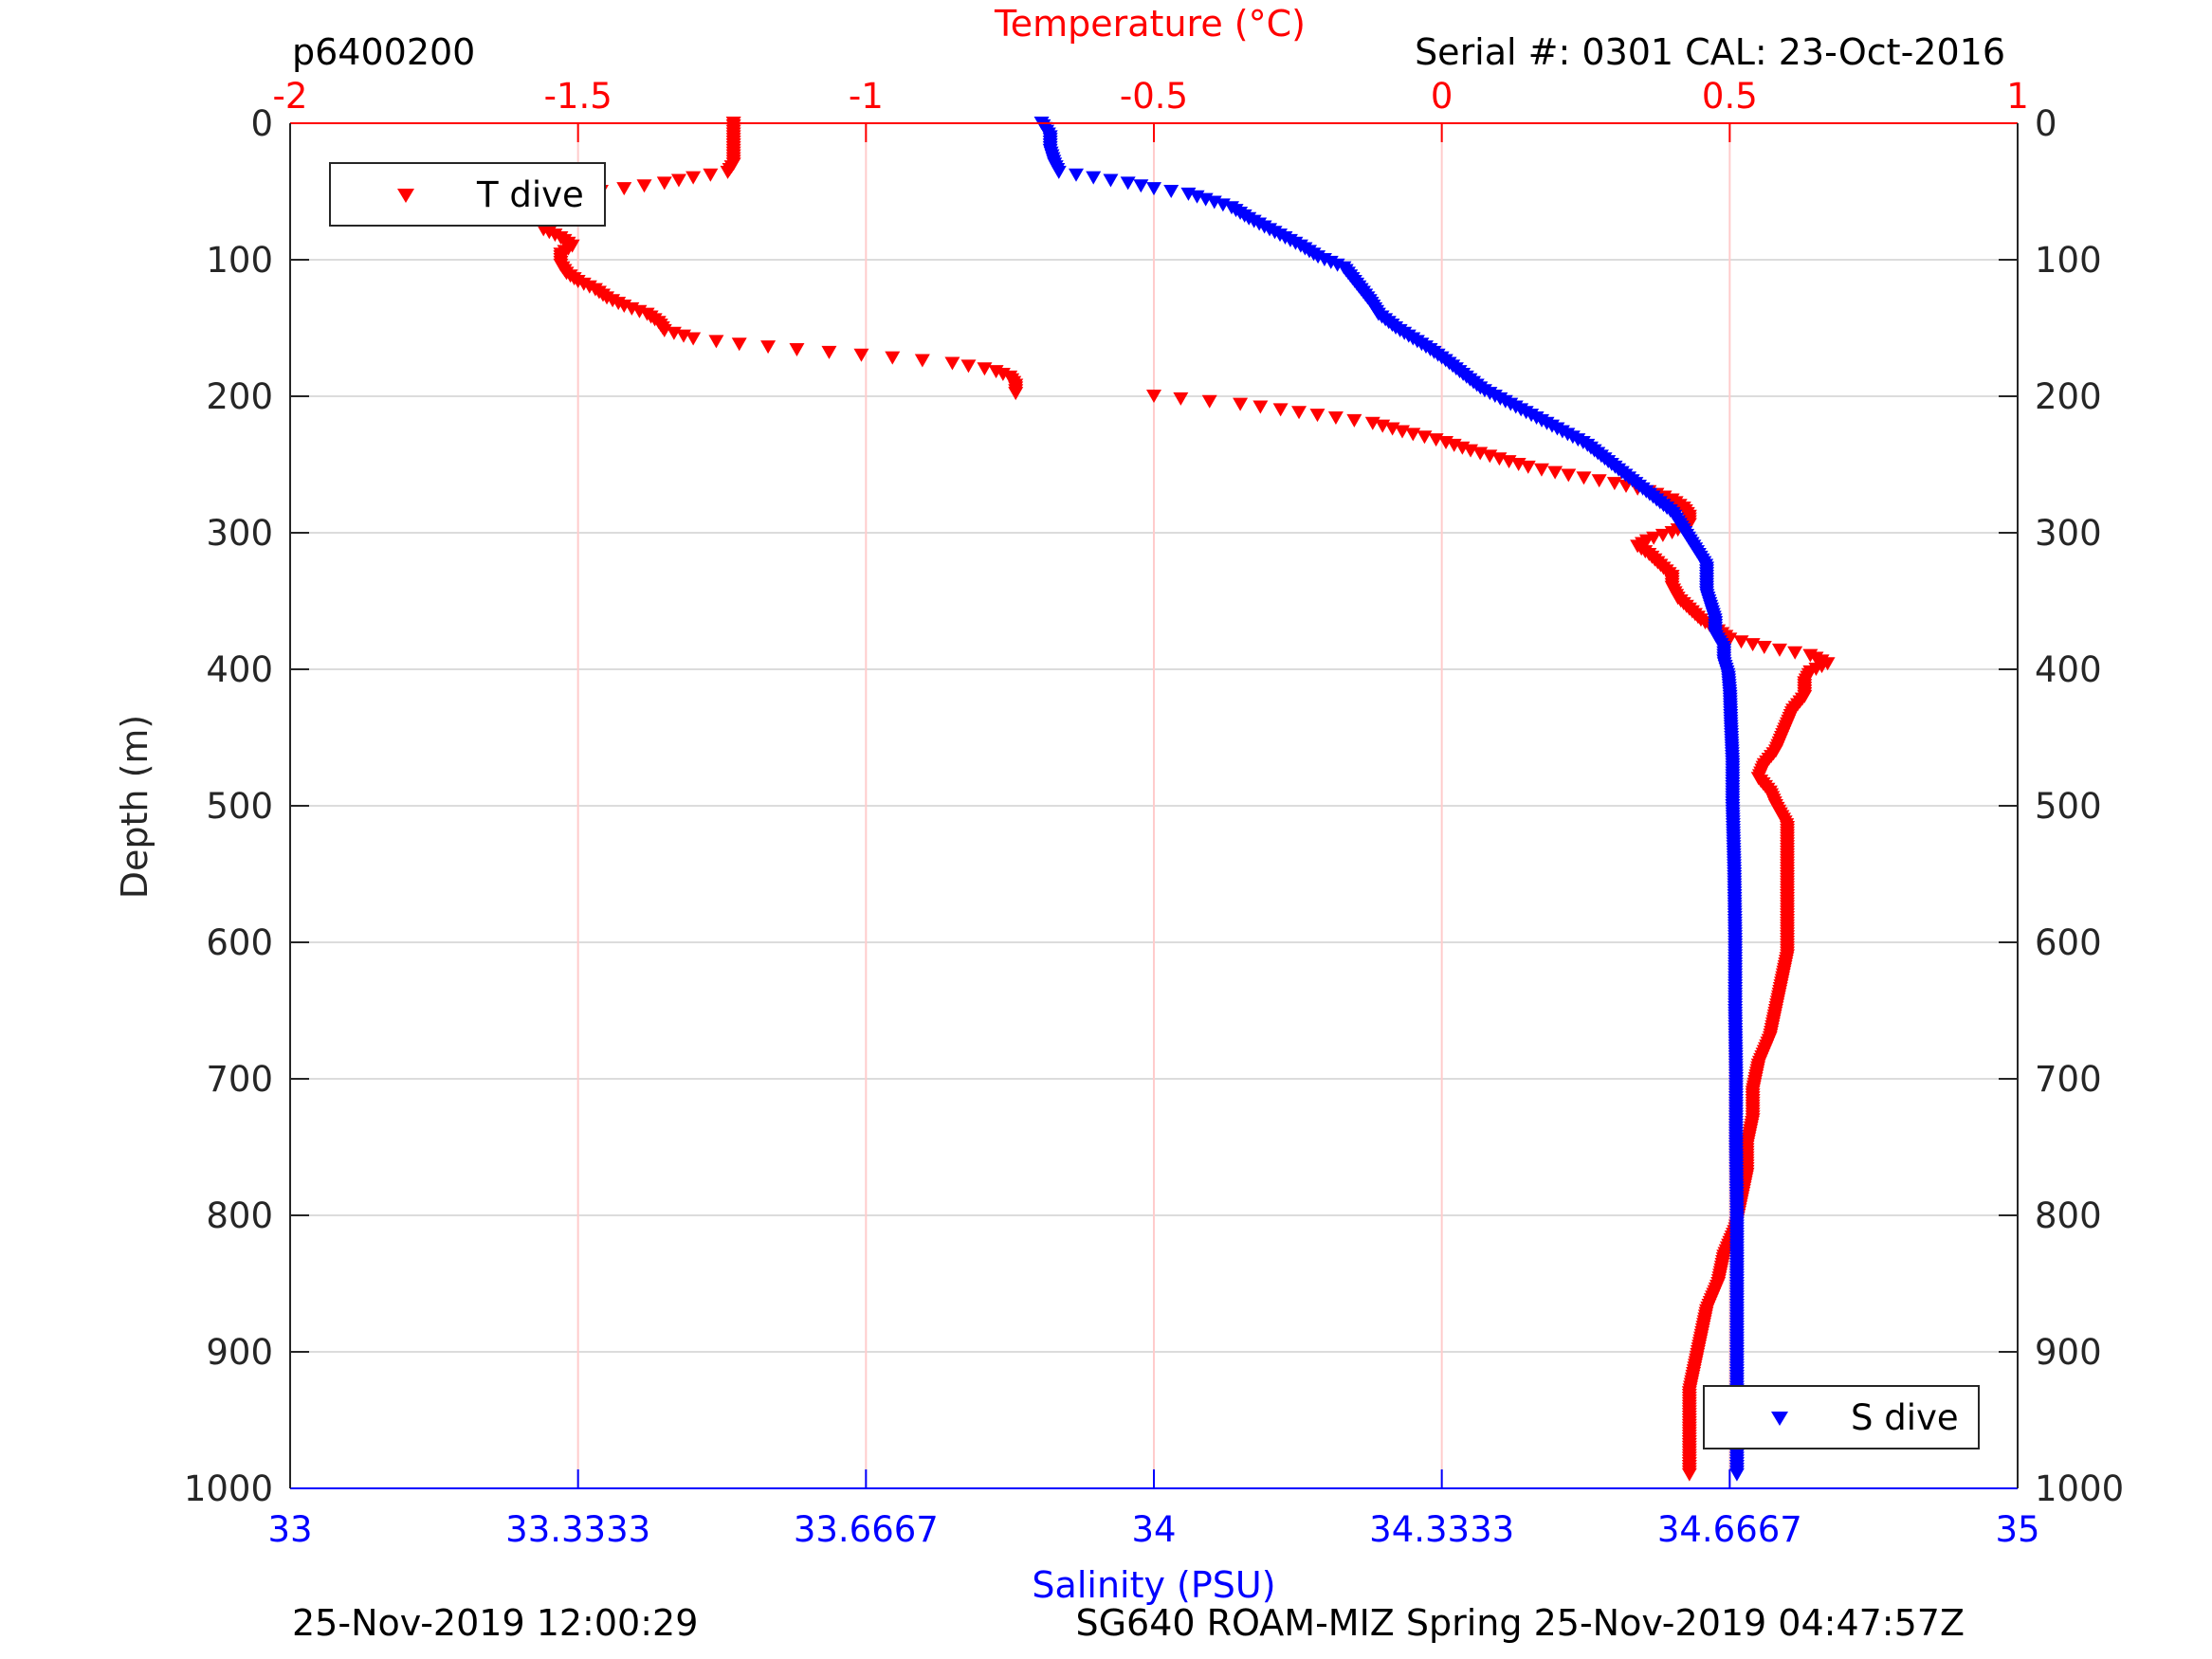 The width and height of the screenshot is (2212, 1659). Describe the element at coordinates (1154, 96) in the screenshot. I see `temperature-tick-label: -0.5` at that location.